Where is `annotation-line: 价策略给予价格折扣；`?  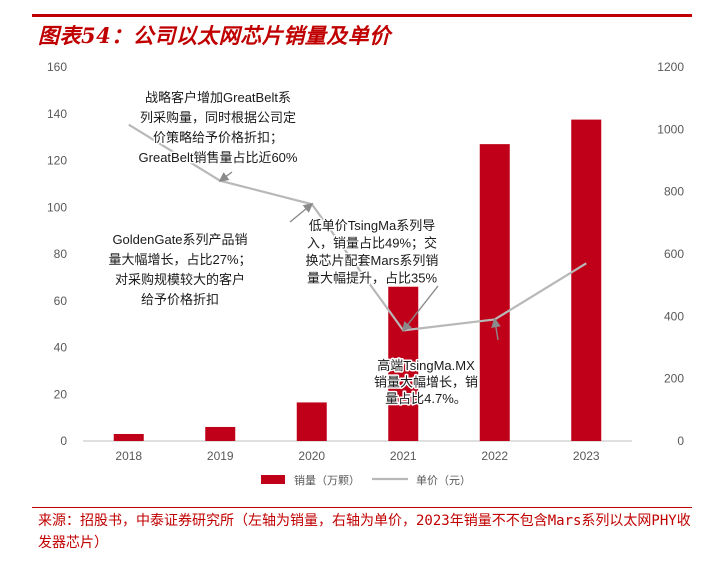 annotation-line: 价策略给予价格折扣； is located at coordinates (218, 138).